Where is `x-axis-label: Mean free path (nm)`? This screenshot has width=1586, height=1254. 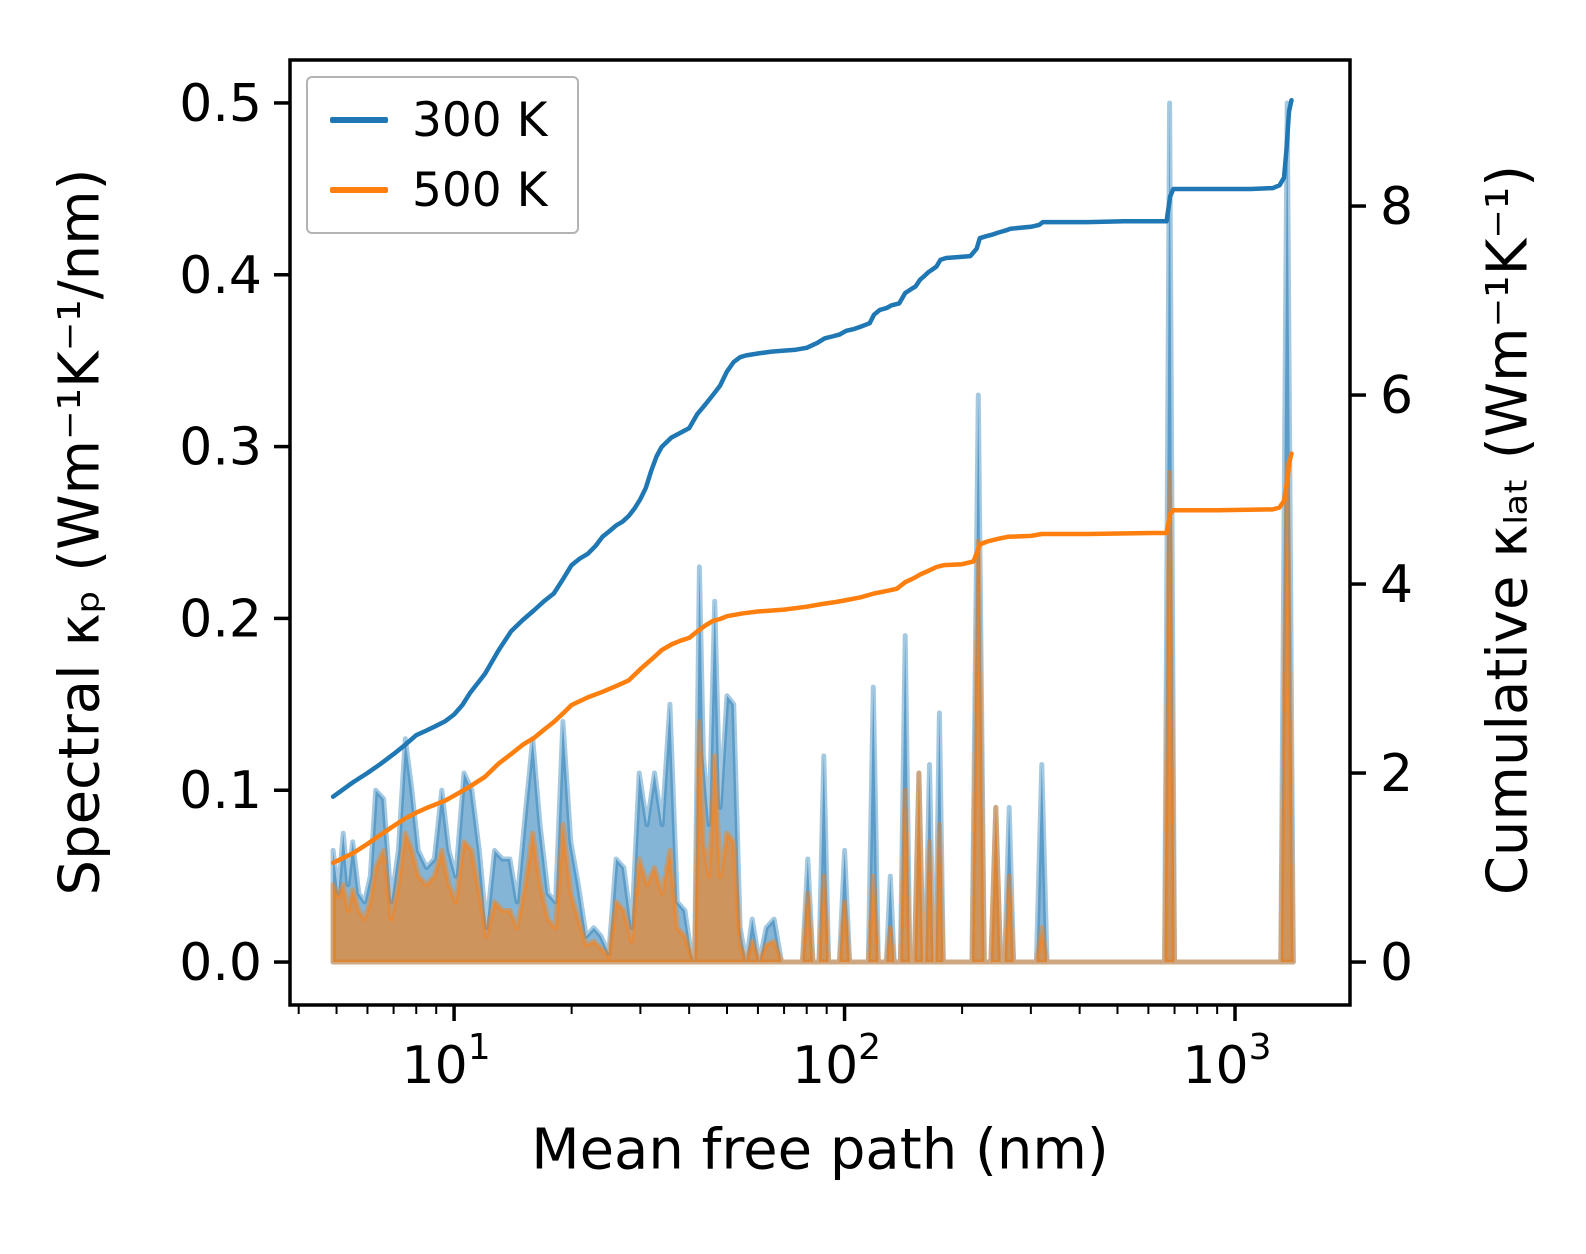
x-axis-label: Mean free path (nm) is located at coordinates (820, 1150).